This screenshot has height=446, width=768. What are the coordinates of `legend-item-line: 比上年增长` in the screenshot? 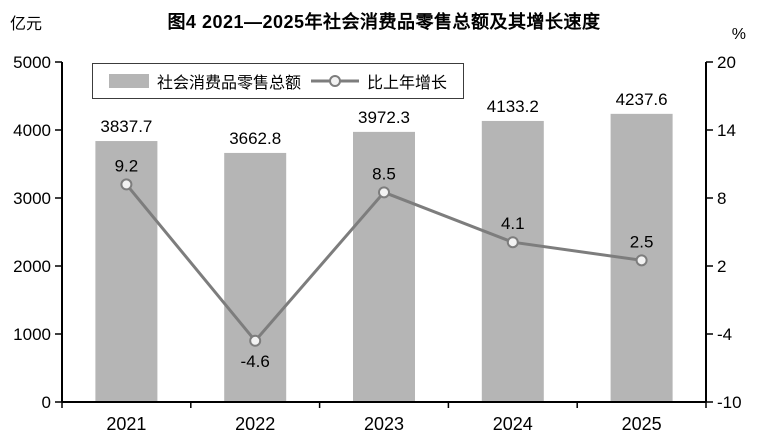 It's located at (379, 81).